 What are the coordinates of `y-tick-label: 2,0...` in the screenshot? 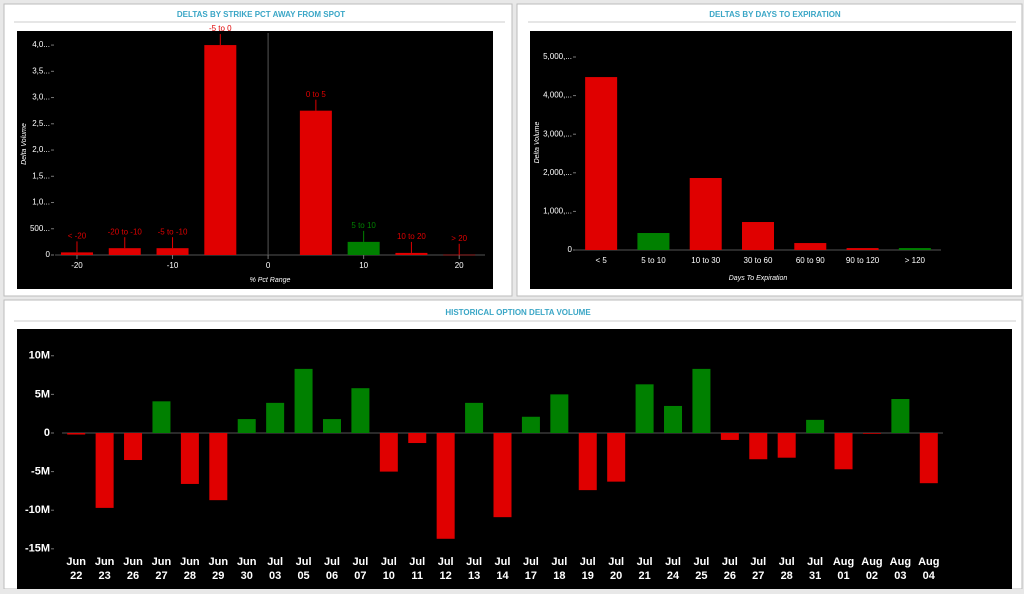 It's located at (41, 149).